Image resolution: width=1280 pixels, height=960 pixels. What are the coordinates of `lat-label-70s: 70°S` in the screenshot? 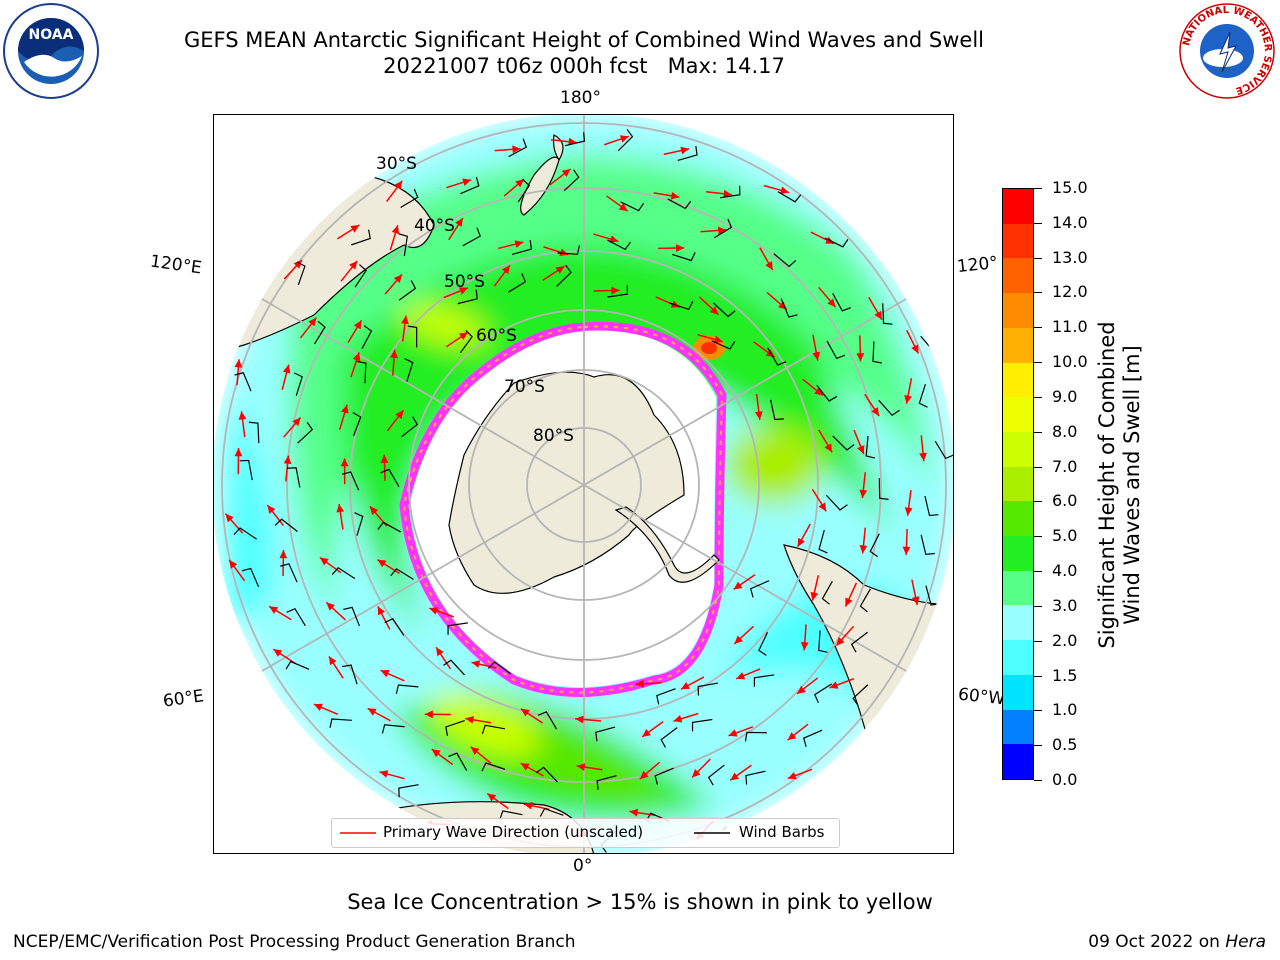 It's located at (524, 387).